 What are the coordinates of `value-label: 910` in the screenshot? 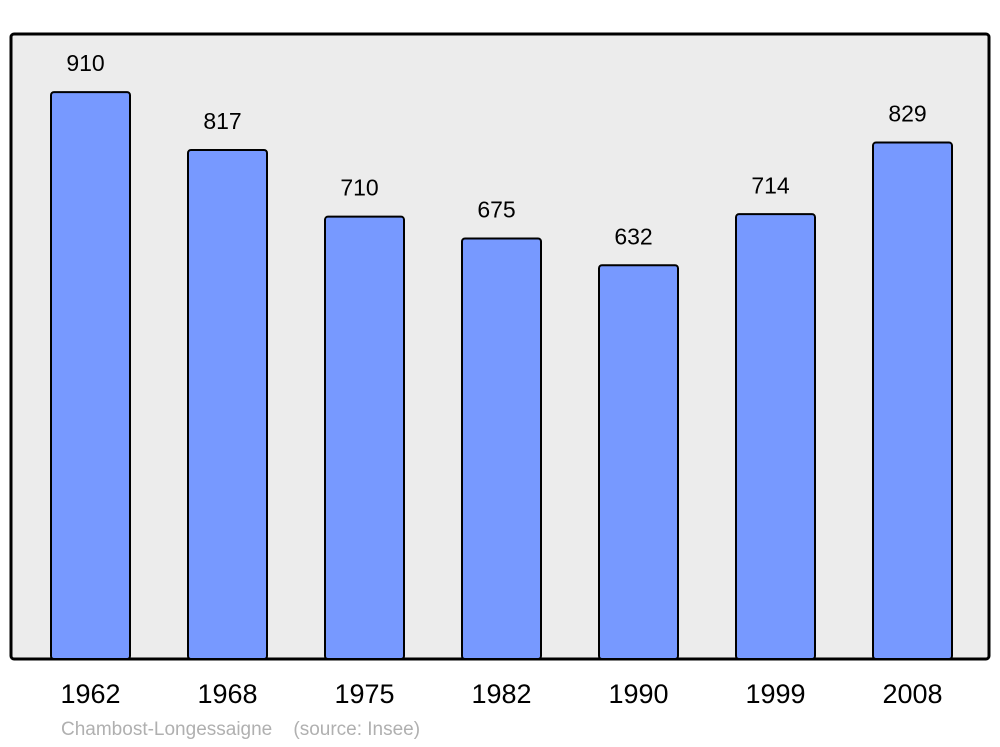 It's located at (85, 63).